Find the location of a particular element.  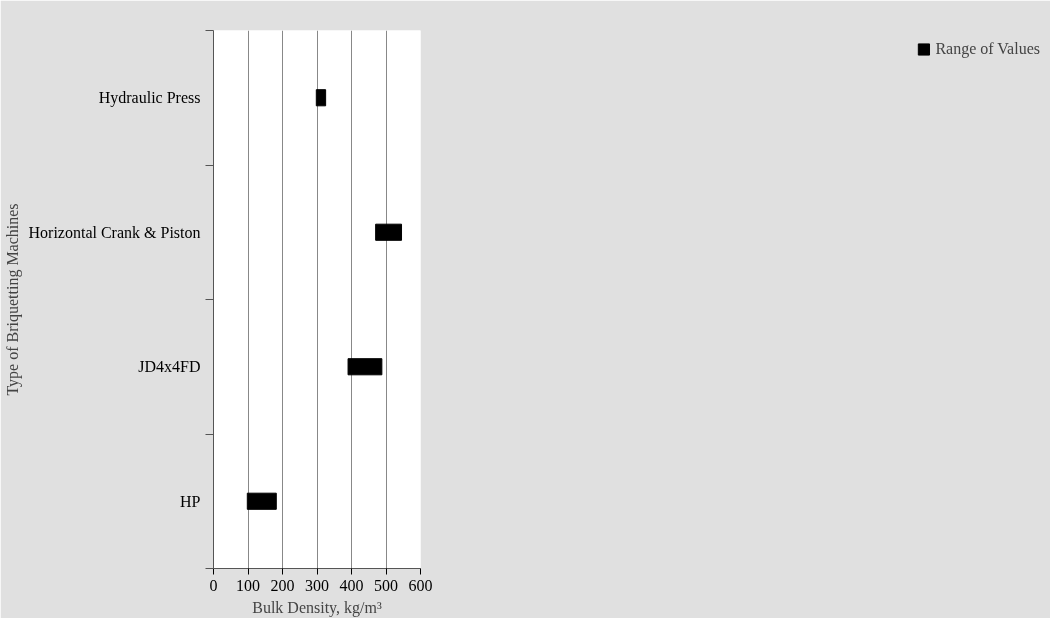

x-tick-label: 300 is located at coordinates (317, 585).